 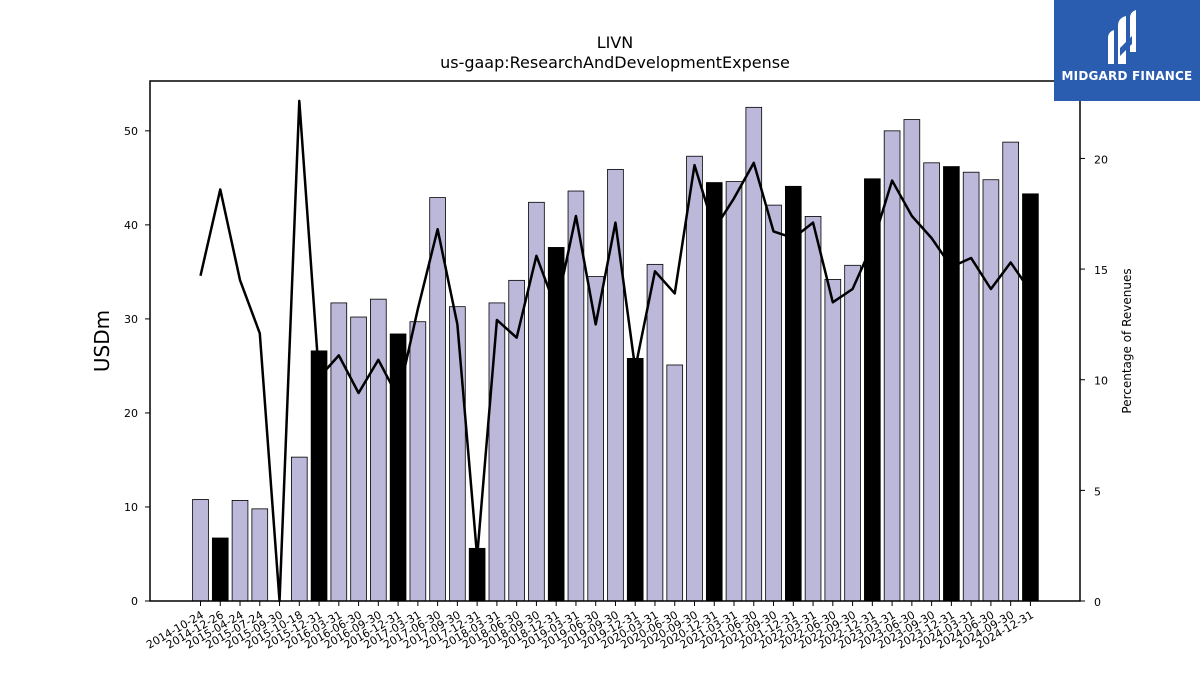 I want to click on right-axis-ticks: 0 5 10 15 20, so click(x=1094, y=381).